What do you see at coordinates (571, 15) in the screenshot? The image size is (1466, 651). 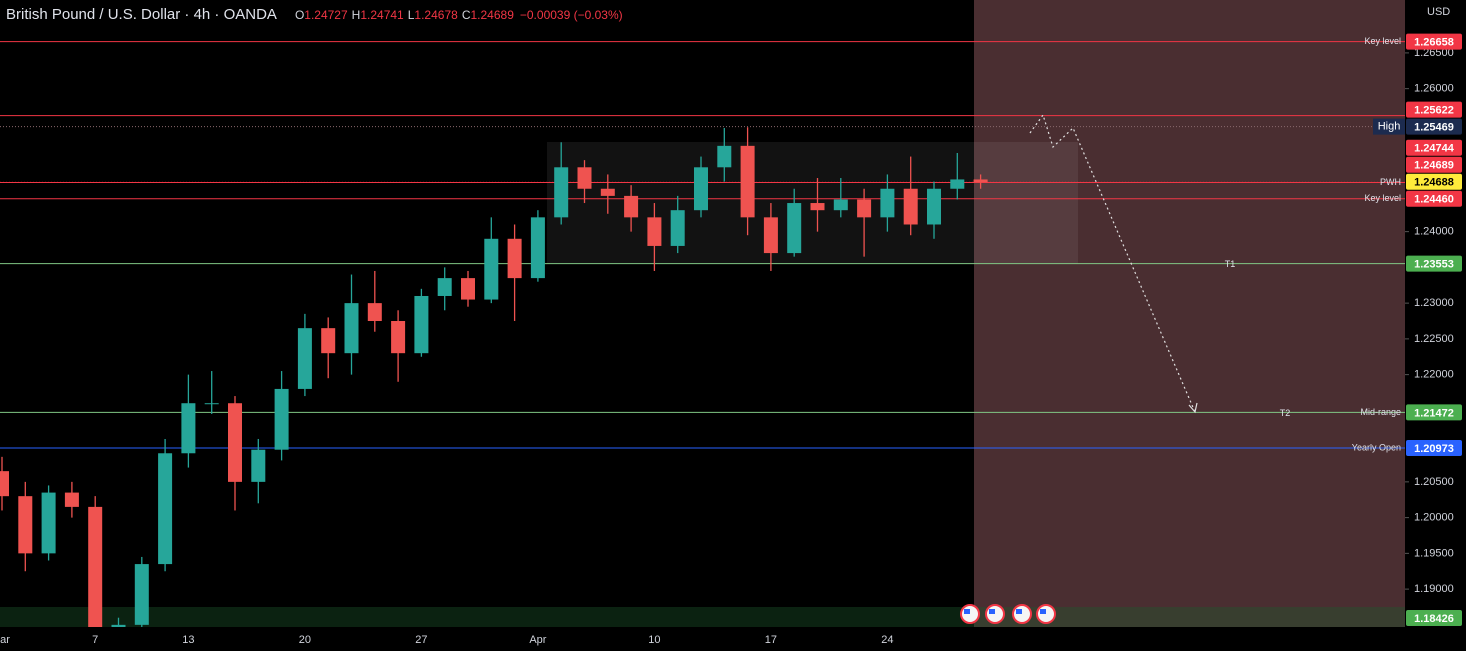 I see `change: −0.00039 (−0.03%)` at bounding box center [571, 15].